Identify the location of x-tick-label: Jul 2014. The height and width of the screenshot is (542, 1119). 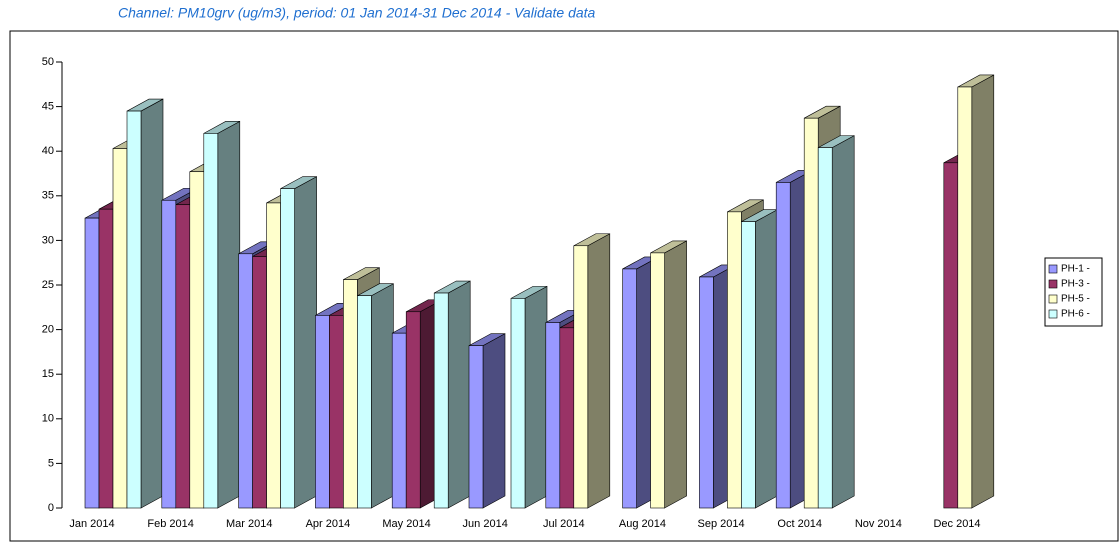
(564, 524).